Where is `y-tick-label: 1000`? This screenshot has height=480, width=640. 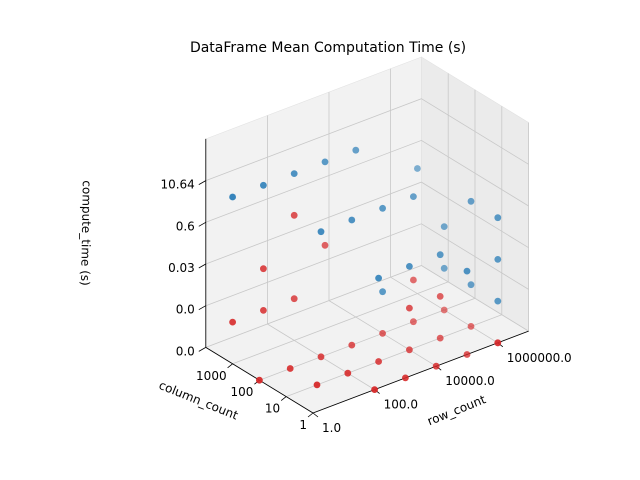
y-tick-label: 1000 is located at coordinates (211, 376).